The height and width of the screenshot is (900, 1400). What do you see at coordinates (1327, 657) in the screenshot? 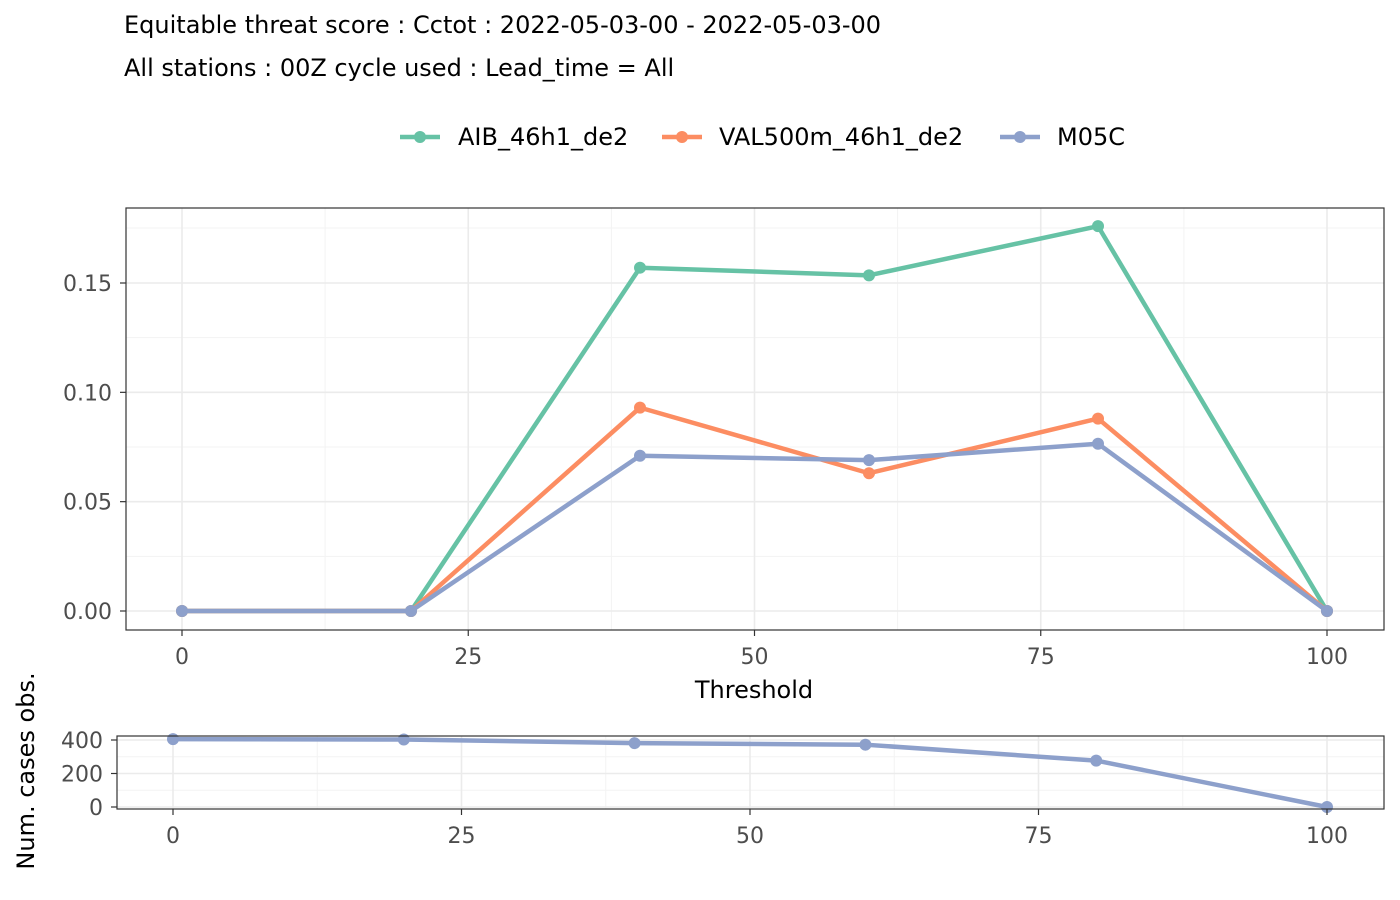
I see `x-tick-label: 100` at bounding box center [1327, 657].